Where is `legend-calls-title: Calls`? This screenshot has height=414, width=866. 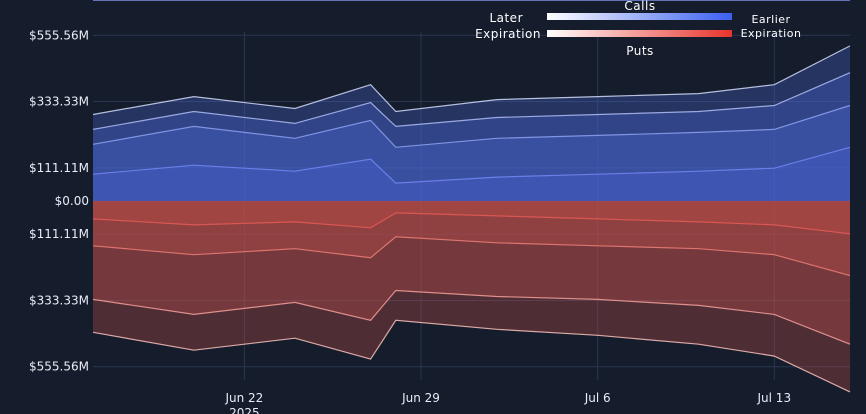 legend-calls-title: Calls is located at coordinates (639, 6).